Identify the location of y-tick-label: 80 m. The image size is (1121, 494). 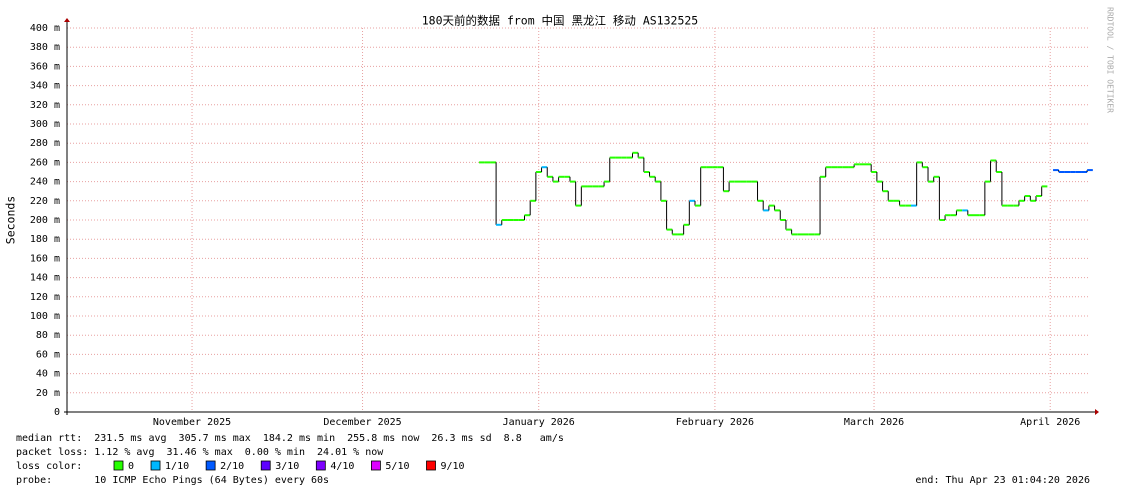
(48, 335).